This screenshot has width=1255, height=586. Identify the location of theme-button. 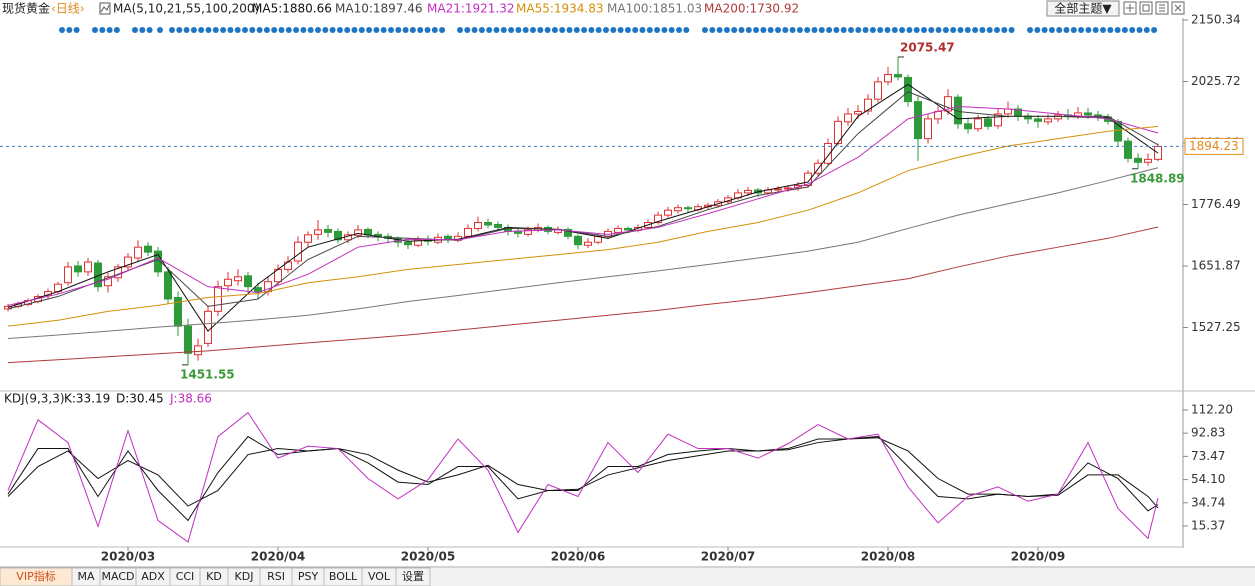
(1083, 8).